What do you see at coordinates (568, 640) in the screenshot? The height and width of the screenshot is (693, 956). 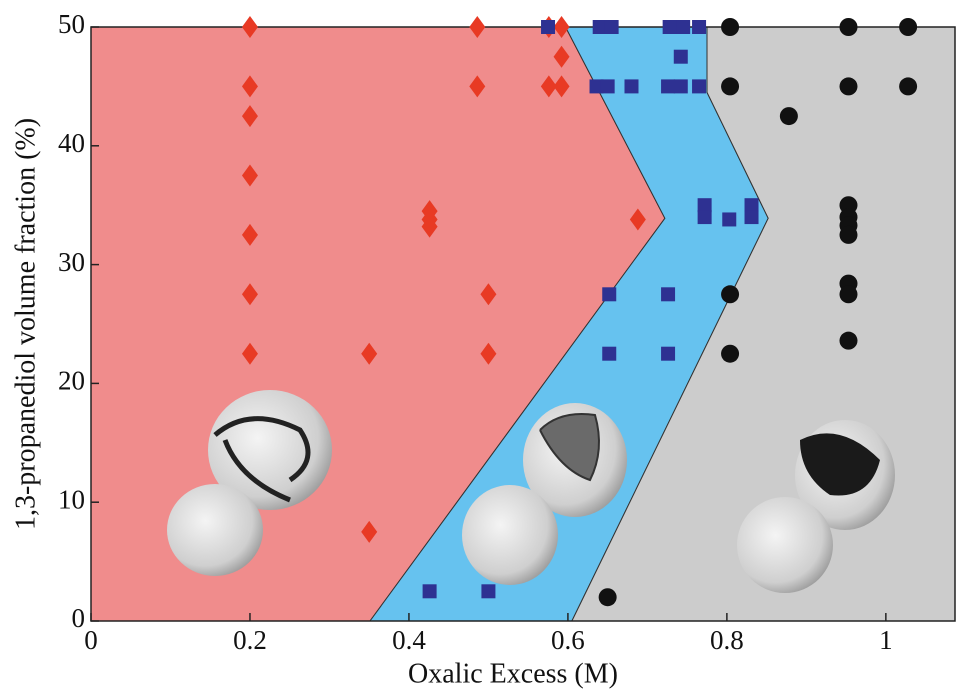 I see `x-tick-label: 0.6` at bounding box center [568, 640].